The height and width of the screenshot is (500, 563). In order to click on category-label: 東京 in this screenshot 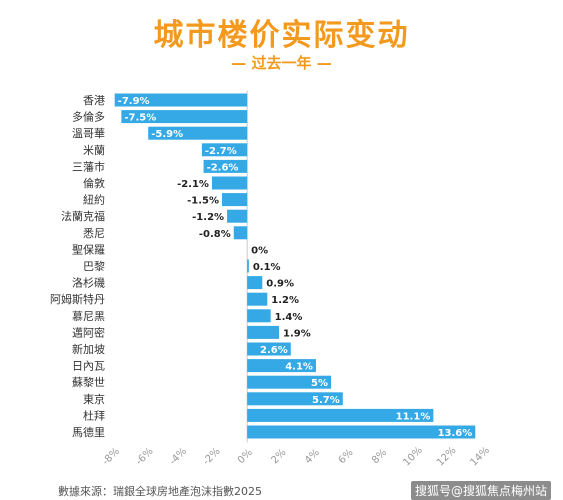, I will do `click(94, 399)`.